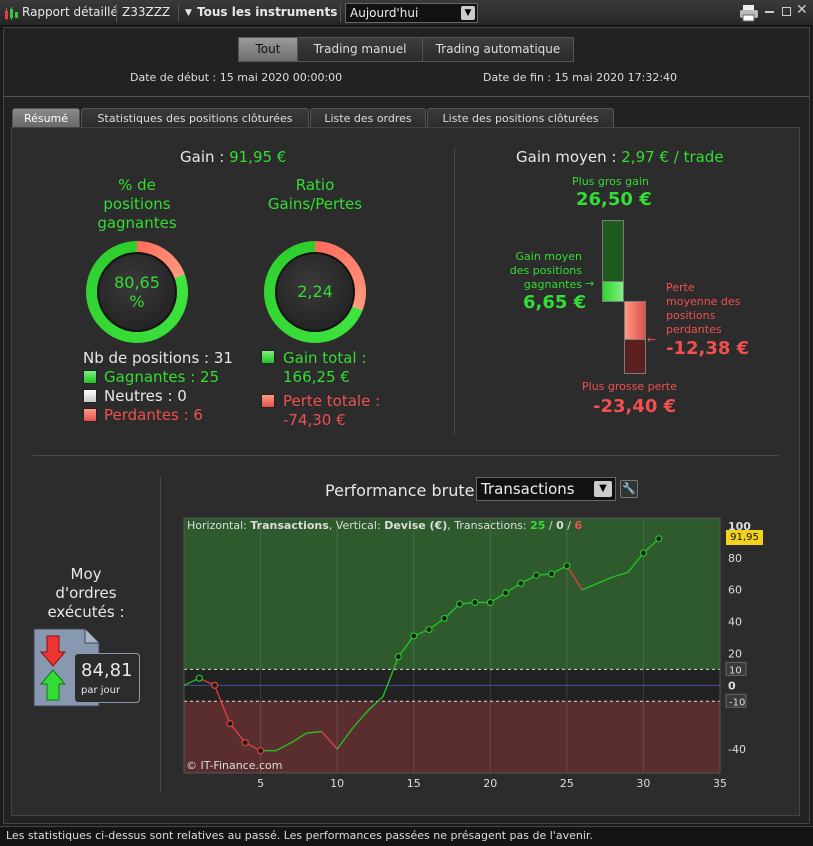 The image size is (813, 846). What do you see at coordinates (528, 489) in the screenshot?
I see `performance-axis-value: Transactions` at bounding box center [528, 489].